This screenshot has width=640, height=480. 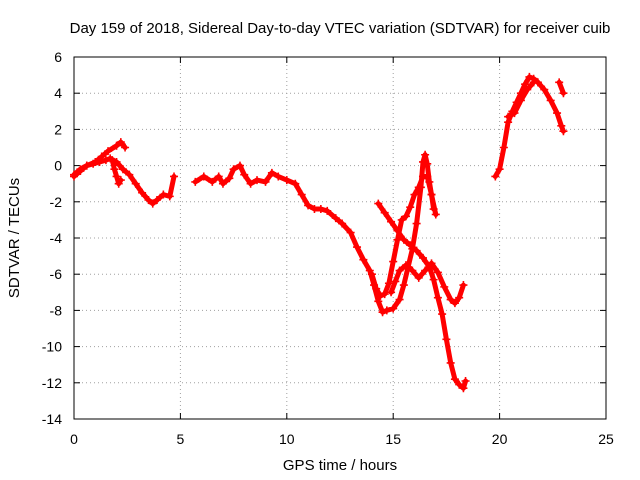 I want to click on x-axis-label: GPS time / hours, so click(x=340, y=465).